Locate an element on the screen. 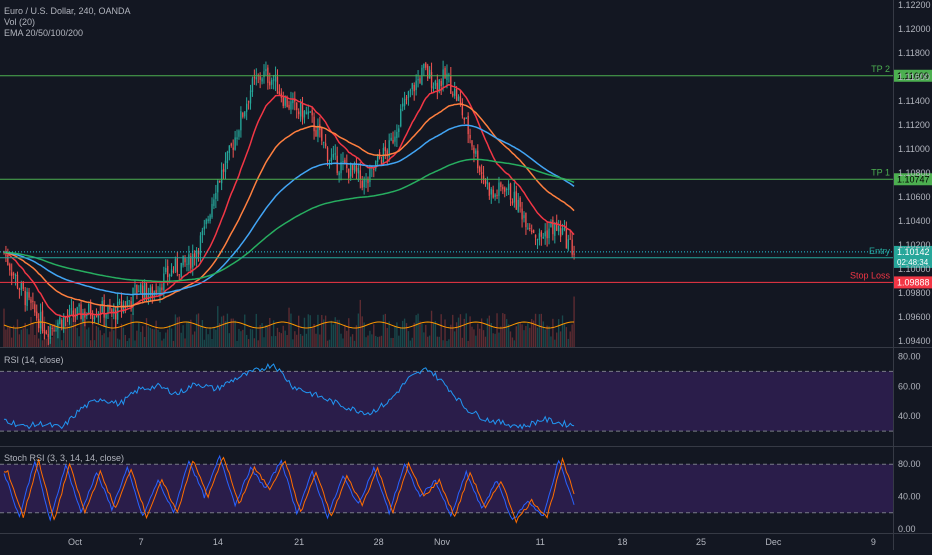 The image size is (932, 555). rsi-band is located at coordinates (446, 401).